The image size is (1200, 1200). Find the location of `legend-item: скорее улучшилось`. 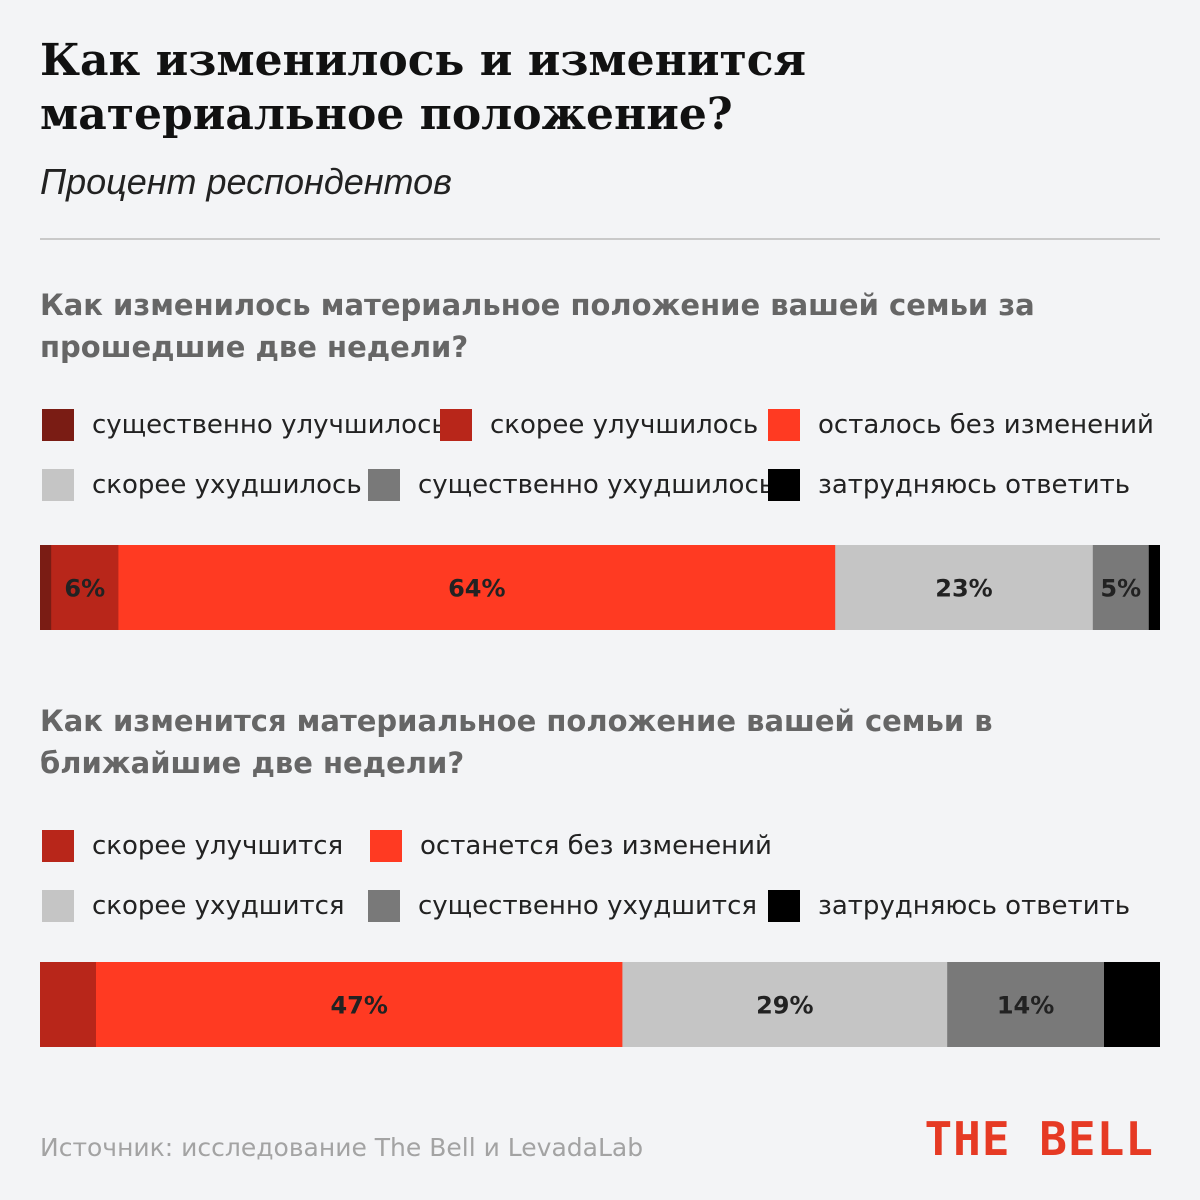

legend-item: скорее улучшилось is located at coordinates (599, 425).